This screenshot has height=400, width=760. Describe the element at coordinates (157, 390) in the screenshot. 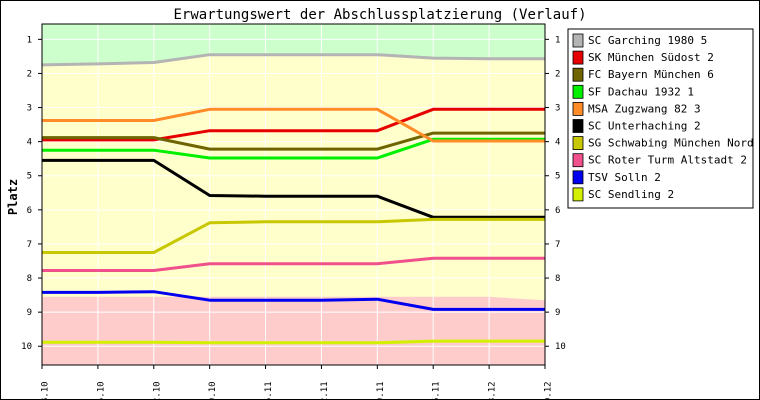

I see `x-tick-label: 22.10` at that location.